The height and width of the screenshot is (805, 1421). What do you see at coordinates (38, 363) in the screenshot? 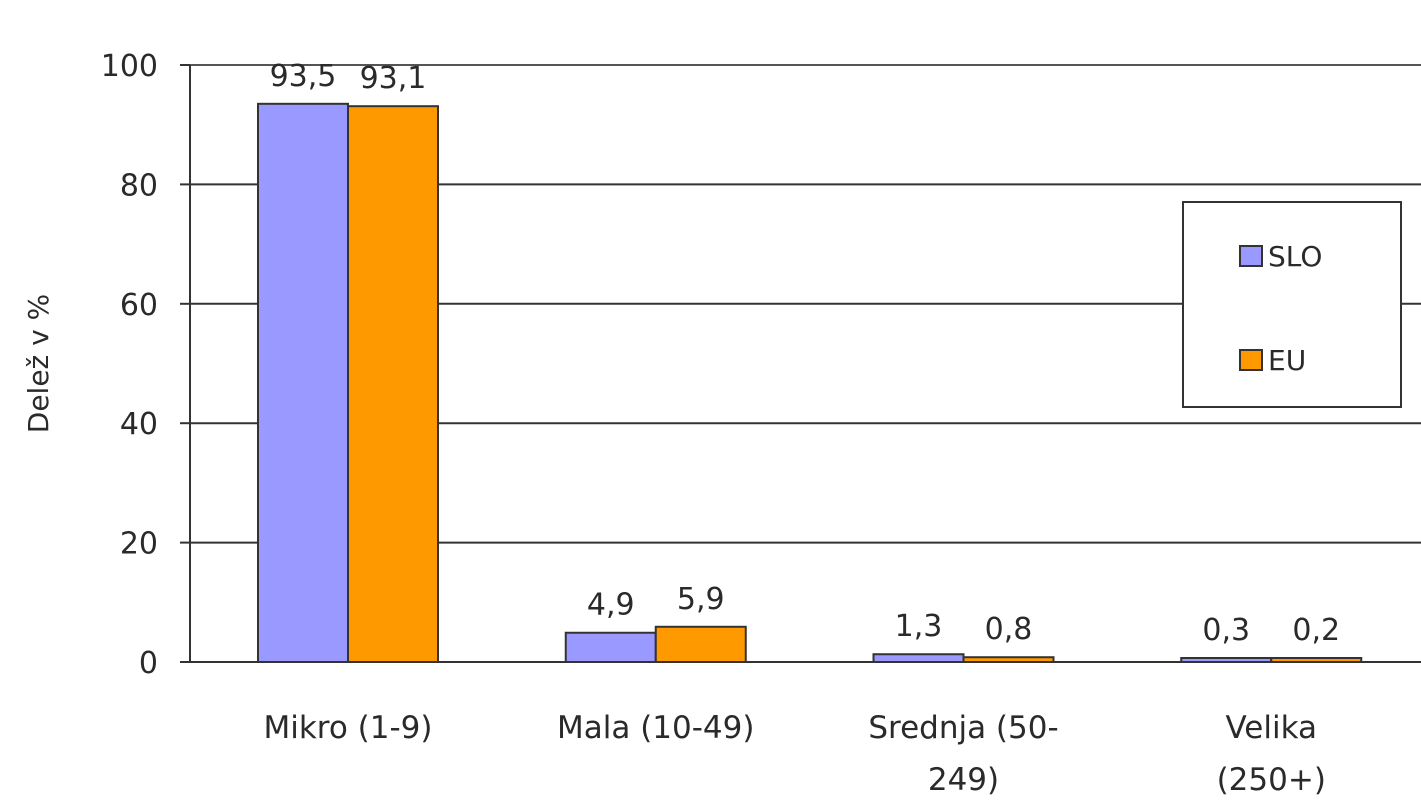
I see `y-axis-label: Delež v %` at bounding box center [38, 363].